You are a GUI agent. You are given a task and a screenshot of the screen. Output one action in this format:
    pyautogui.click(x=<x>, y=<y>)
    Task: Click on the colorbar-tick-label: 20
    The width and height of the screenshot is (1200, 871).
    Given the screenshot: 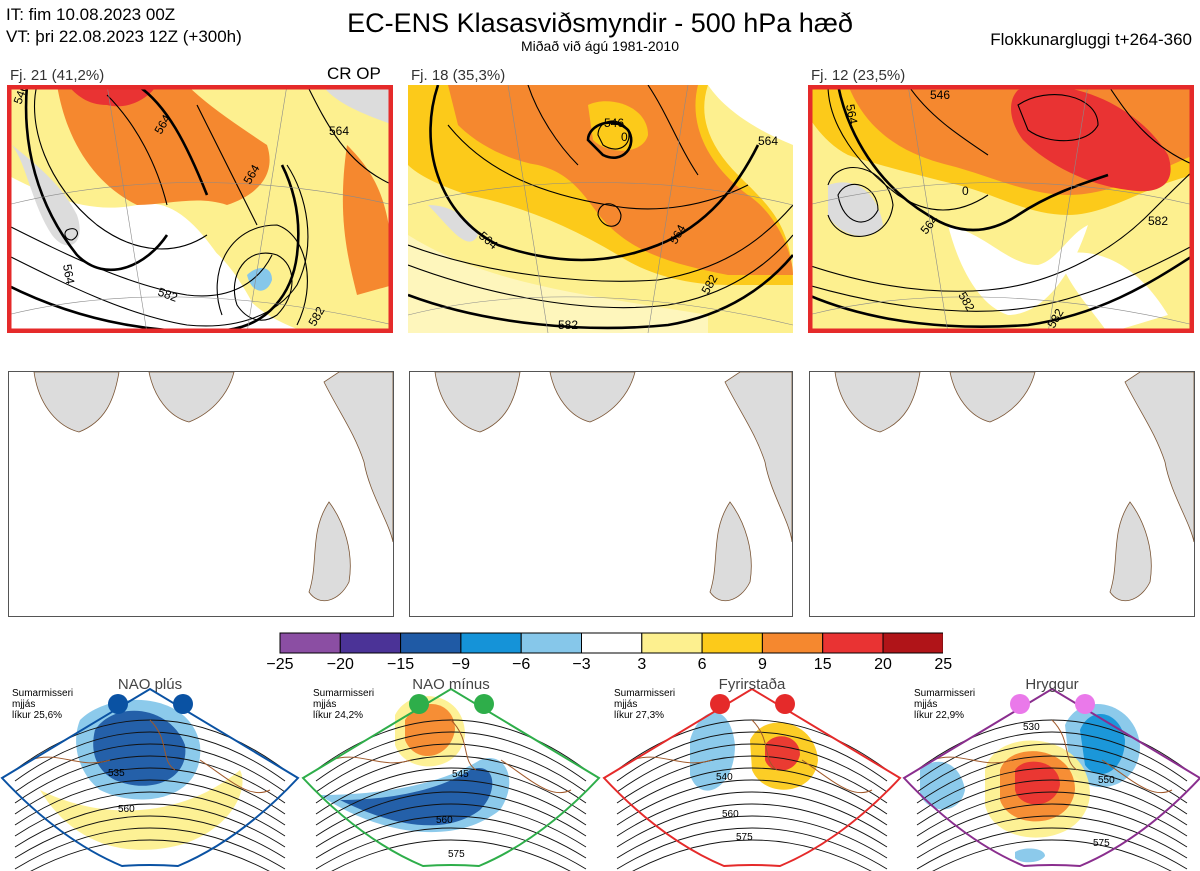 What is the action you would take?
    pyautogui.click(x=883, y=664)
    